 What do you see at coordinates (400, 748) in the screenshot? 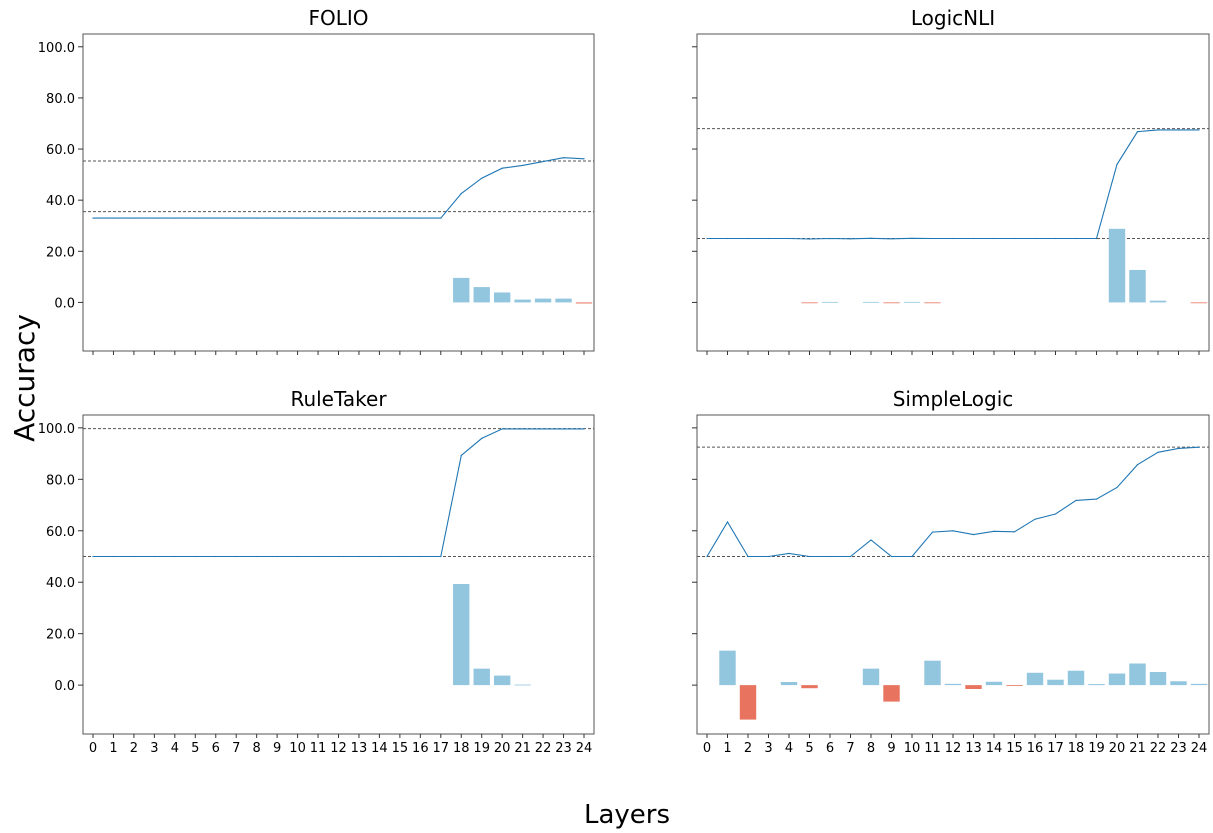
I see `x-tick-label: 15` at bounding box center [400, 748].